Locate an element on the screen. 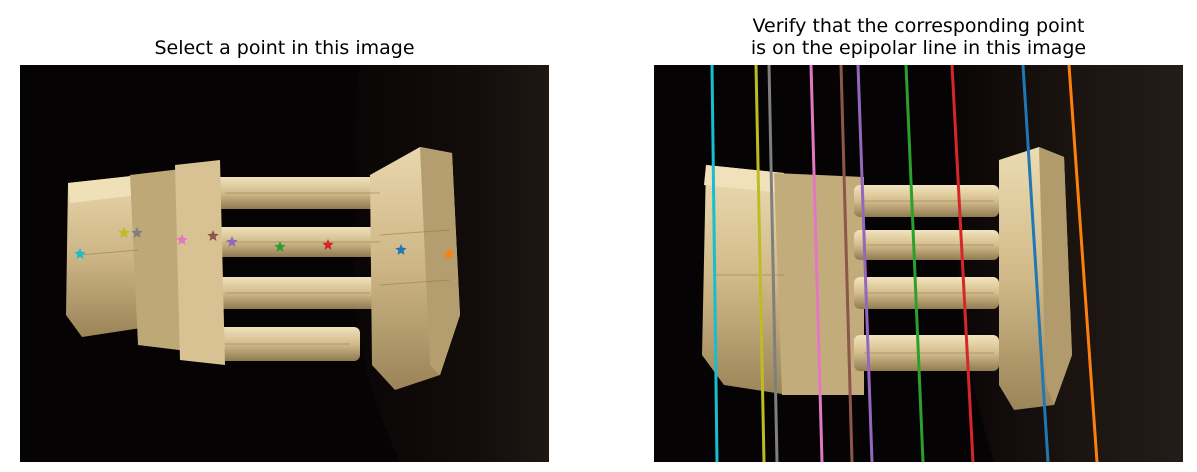 The width and height of the screenshot is (1197, 472). epipolar-line-olive is located at coordinates (760, 263).